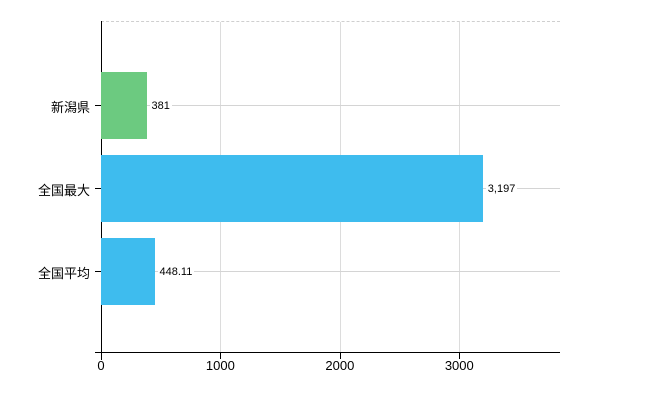 This screenshot has height=400, width=650. I want to click on category-label: 全国最大, so click(63, 190).